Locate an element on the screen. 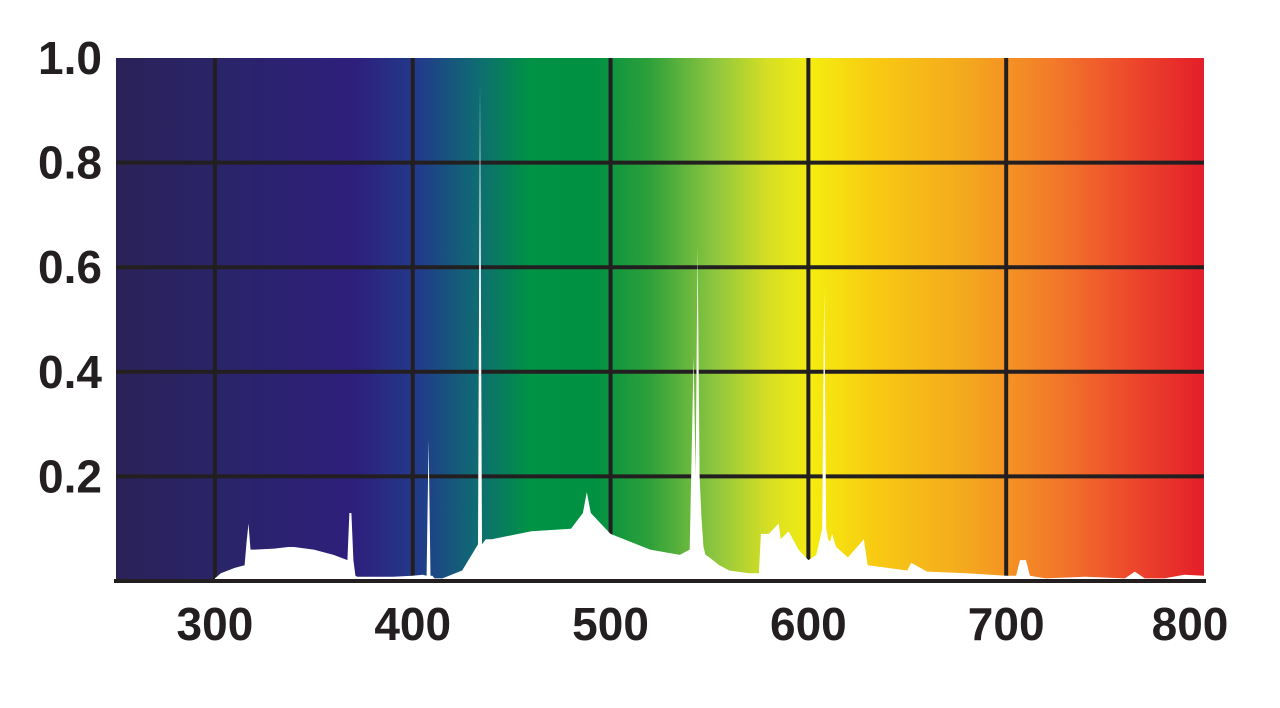 This screenshot has height=708, width=1280. x-tick-label-400: 400 is located at coordinates (412, 624).